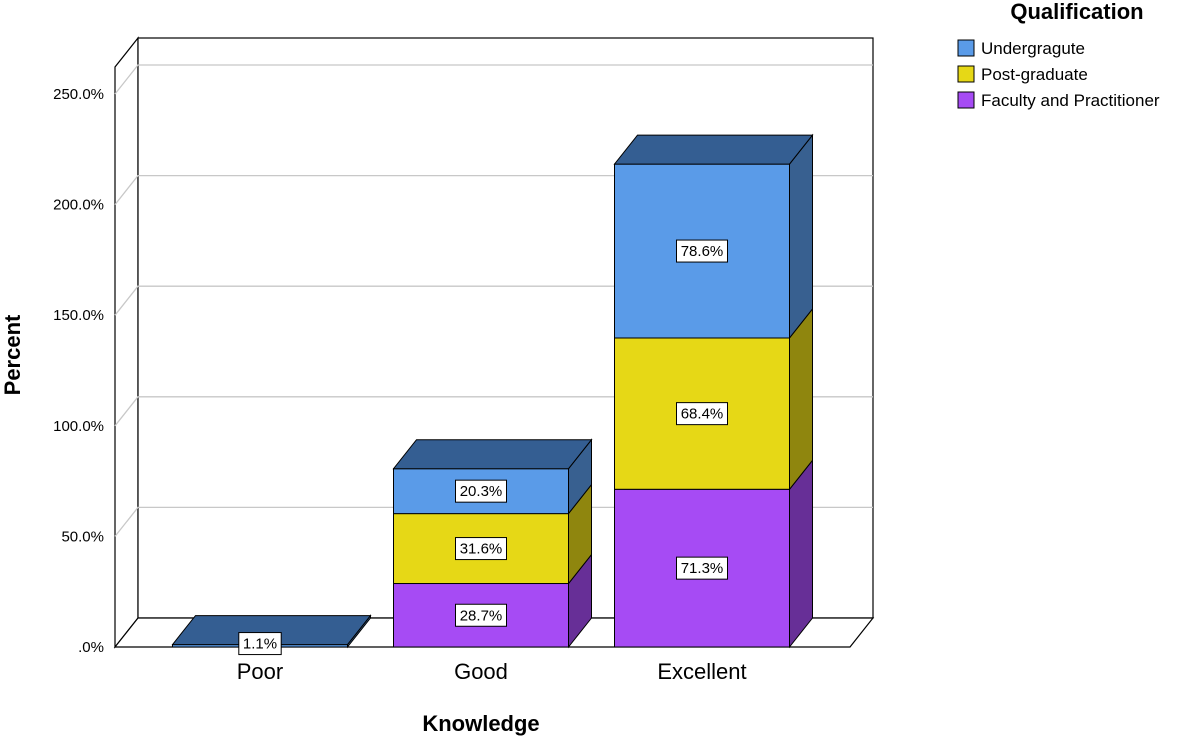 The height and width of the screenshot is (739, 1200). What do you see at coordinates (78, 205) in the screenshot?
I see `y-tick-label: 200.0%` at bounding box center [78, 205].